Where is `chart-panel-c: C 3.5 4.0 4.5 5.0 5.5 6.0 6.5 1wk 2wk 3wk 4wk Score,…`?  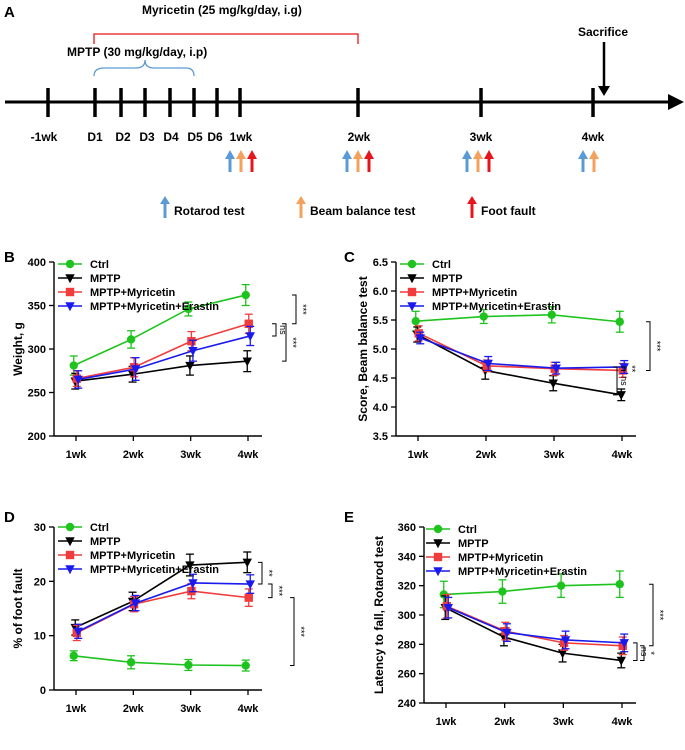 chart-panel-c: C 3.5 4.0 4.5 5.0 5.5 6.0 6.5 1wk 2wk 3wk 4wk Score,… is located at coordinates (503, 355).